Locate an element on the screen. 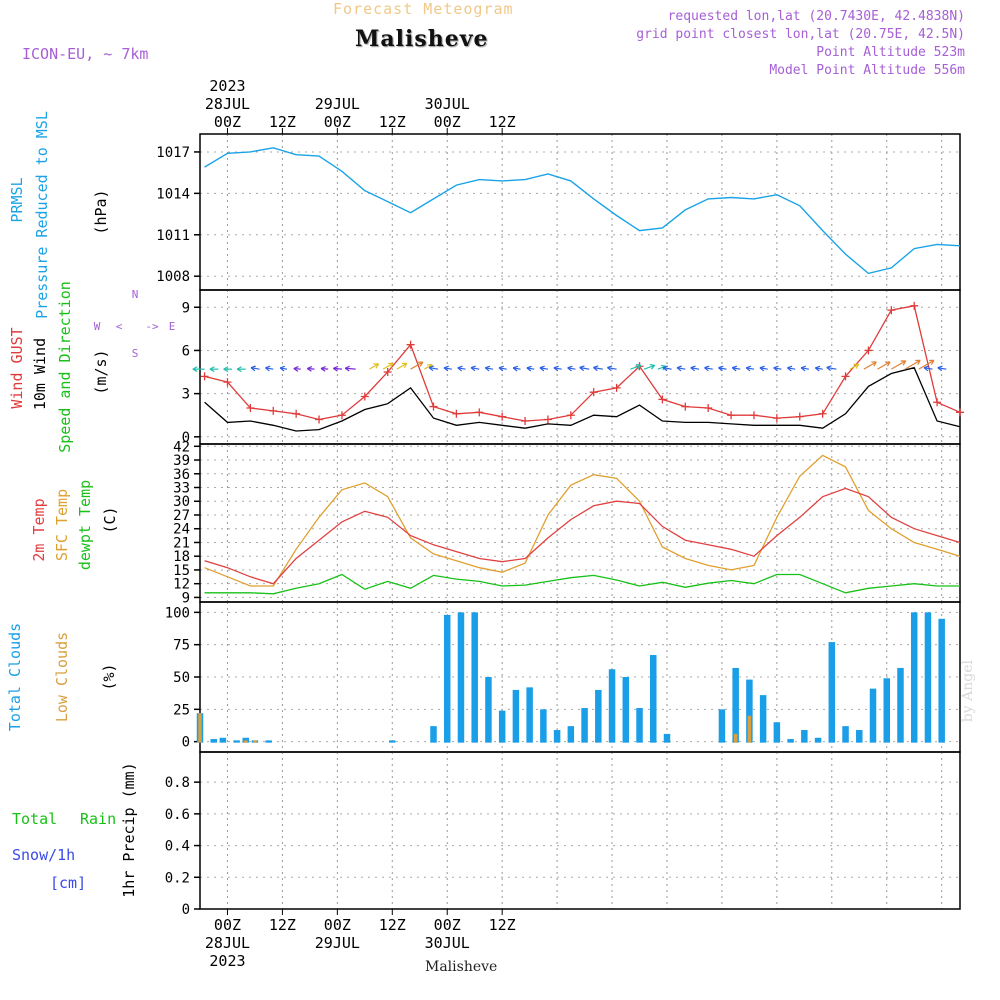  bottom-year-label: 2023 is located at coordinates (227, 961).